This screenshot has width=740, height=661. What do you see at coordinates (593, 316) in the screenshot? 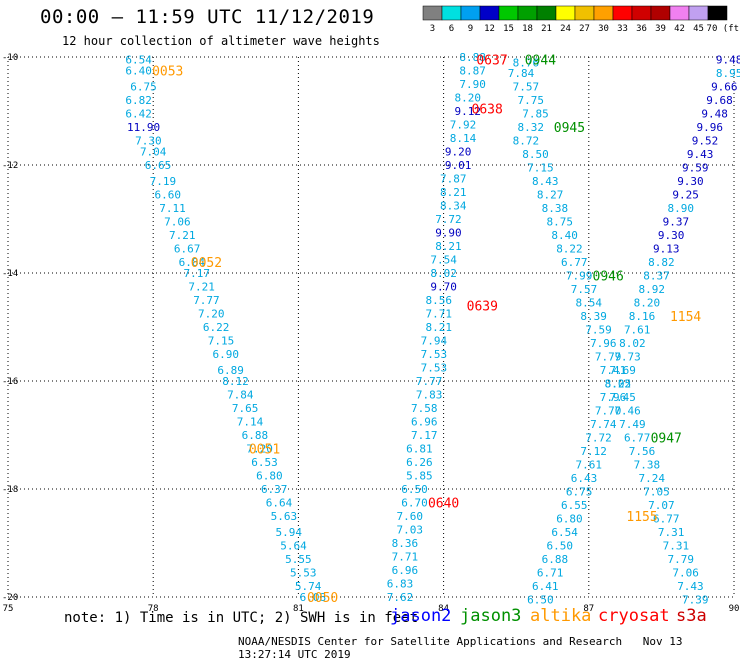
I see `data-label-jason3: 8.39` at bounding box center [593, 316].